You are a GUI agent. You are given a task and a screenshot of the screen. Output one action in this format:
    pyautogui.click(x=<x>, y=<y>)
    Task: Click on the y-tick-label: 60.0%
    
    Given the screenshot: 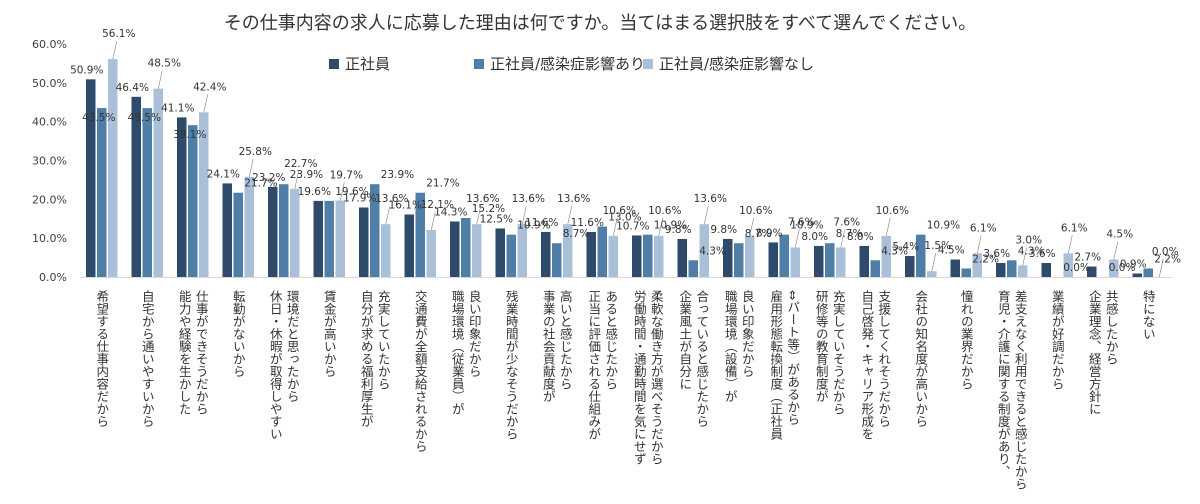 What is the action you would take?
    pyautogui.click(x=49, y=44)
    